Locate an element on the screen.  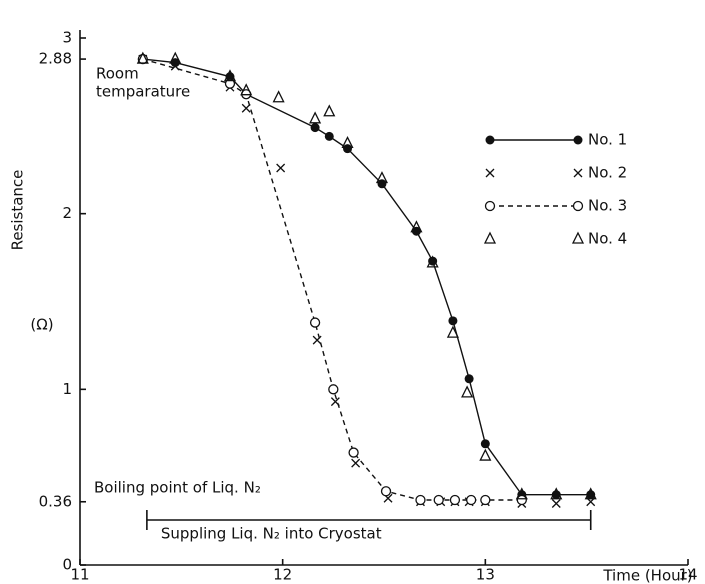
x-tick-label: 12 is located at coordinates (282, 575).